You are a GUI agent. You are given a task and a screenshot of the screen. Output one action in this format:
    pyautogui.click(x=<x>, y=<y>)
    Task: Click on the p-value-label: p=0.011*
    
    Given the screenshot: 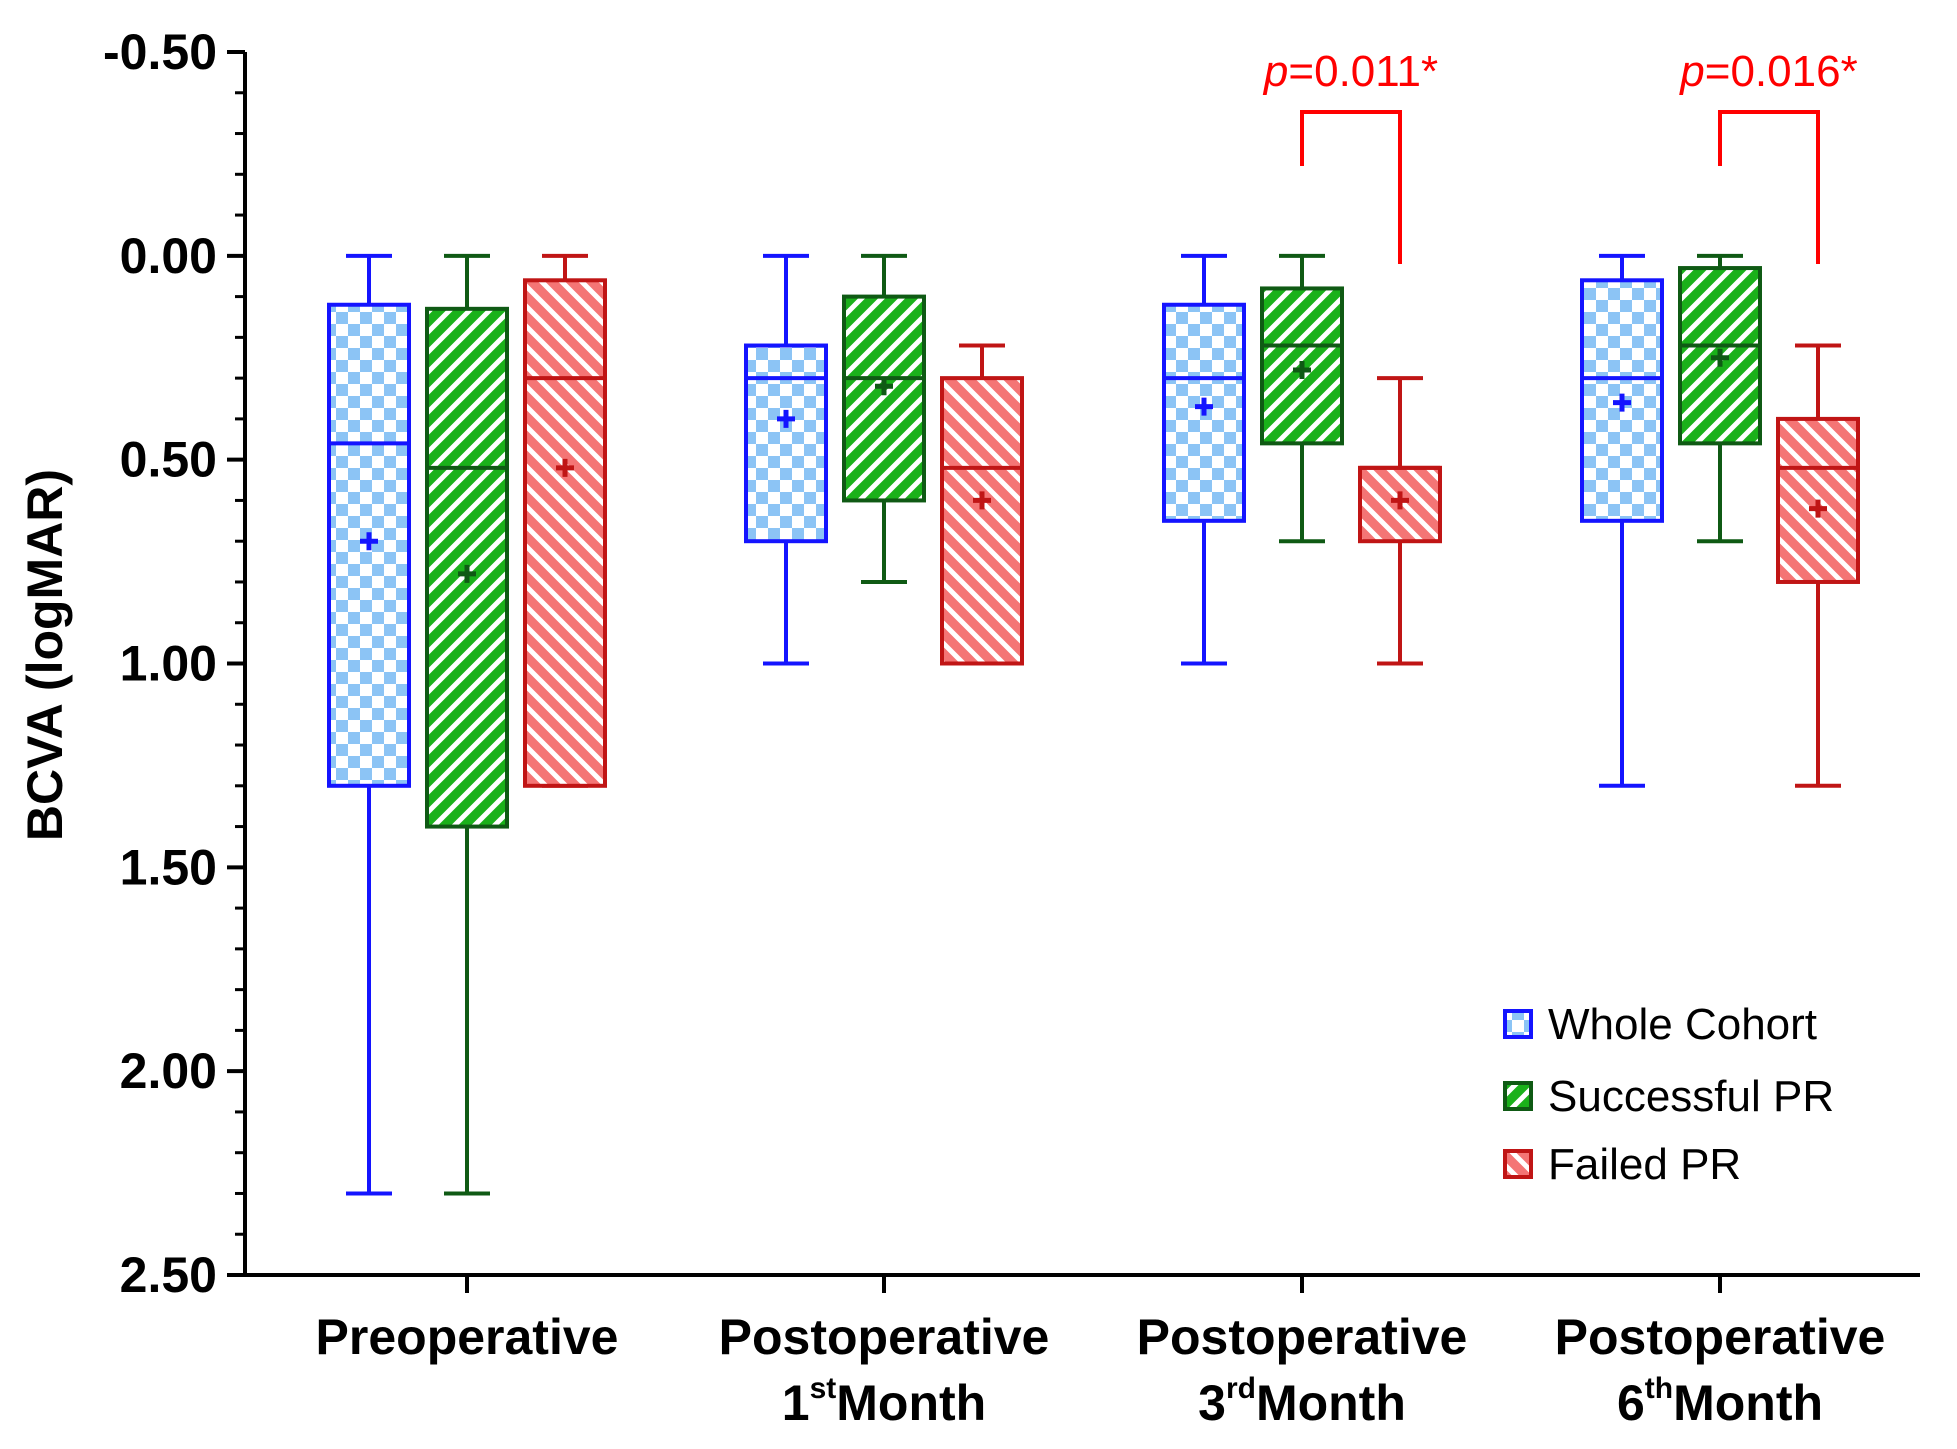 What is the action you would take?
    pyautogui.click(x=1350, y=71)
    